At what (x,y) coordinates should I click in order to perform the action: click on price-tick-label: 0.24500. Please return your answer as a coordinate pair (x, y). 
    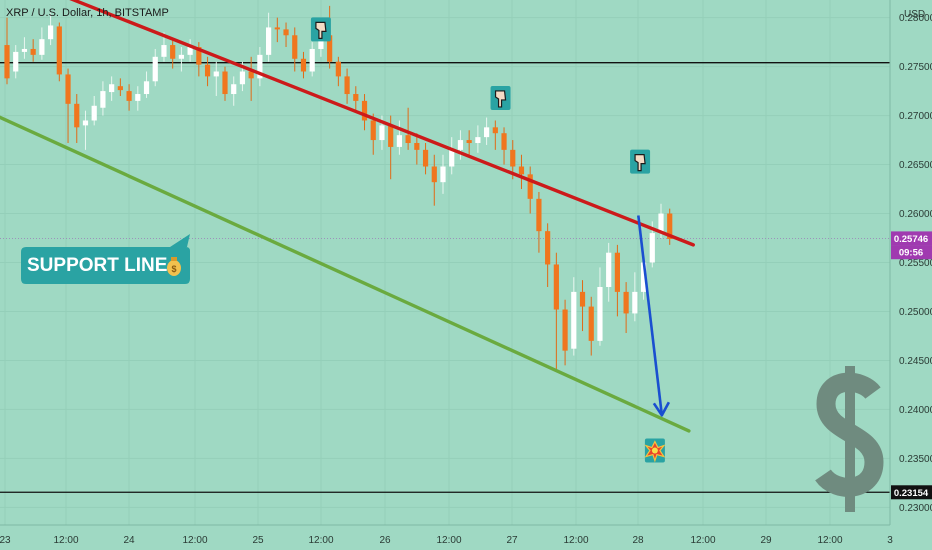
    Looking at the image, I should click on (915, 361).